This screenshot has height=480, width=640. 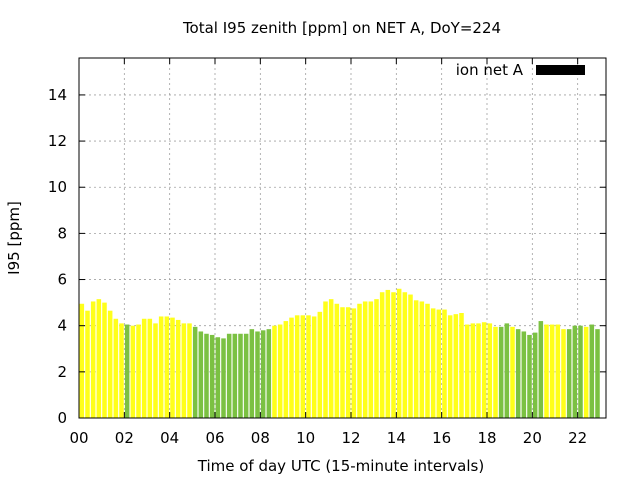 What do you see at coordinates (441, 438) in the screenshot?
I see `x-tick-label: 16` at bounding box center [441, 438].